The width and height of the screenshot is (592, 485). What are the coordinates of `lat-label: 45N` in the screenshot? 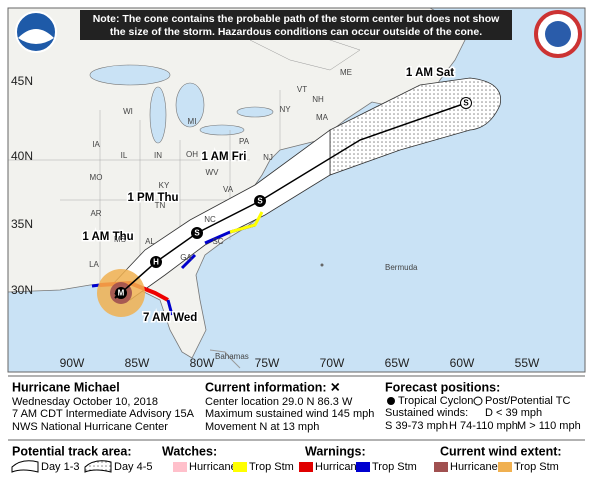 It's located at (22, 81).